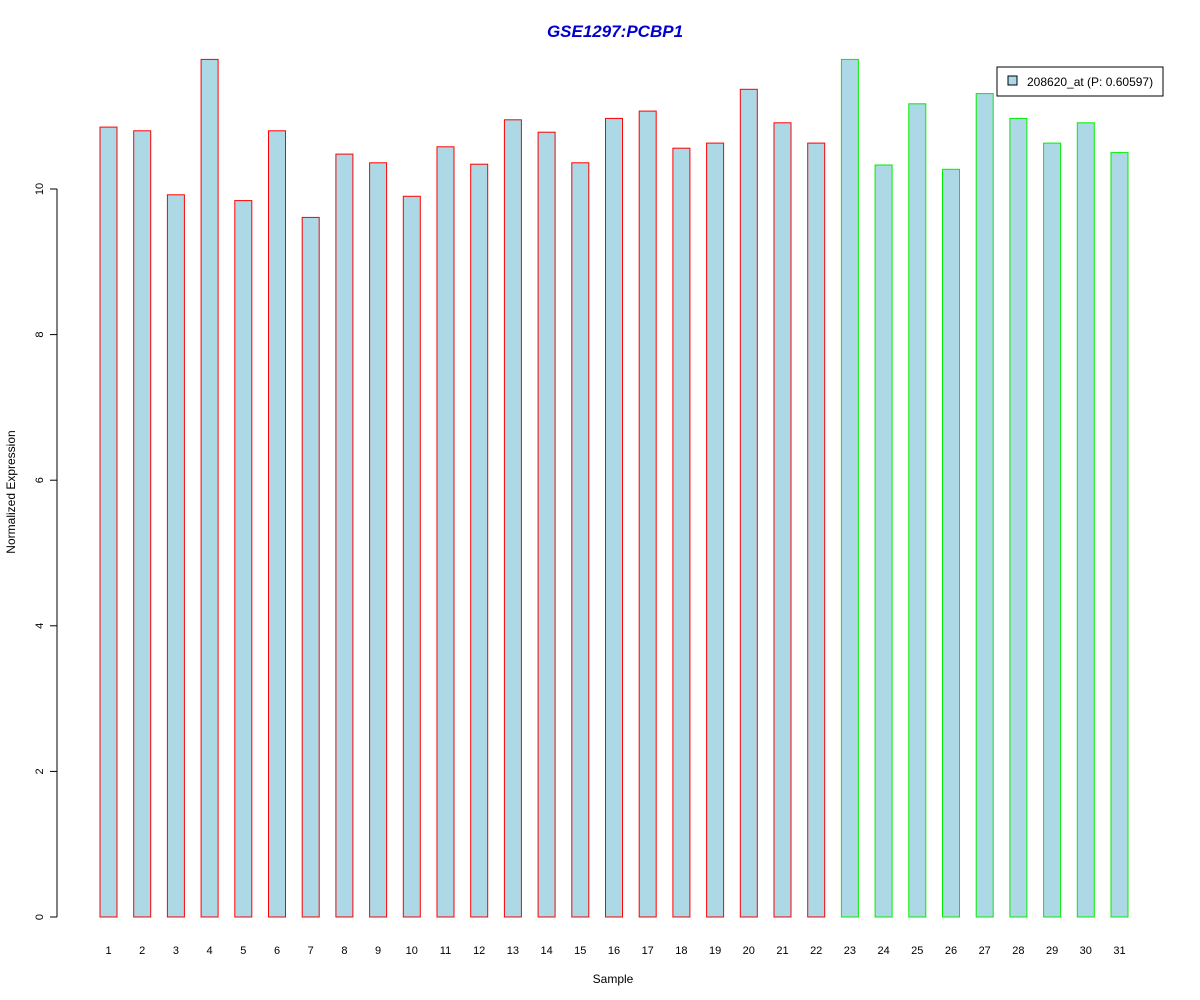  I want to click on x-tick-label: 23, so click(850, 951).